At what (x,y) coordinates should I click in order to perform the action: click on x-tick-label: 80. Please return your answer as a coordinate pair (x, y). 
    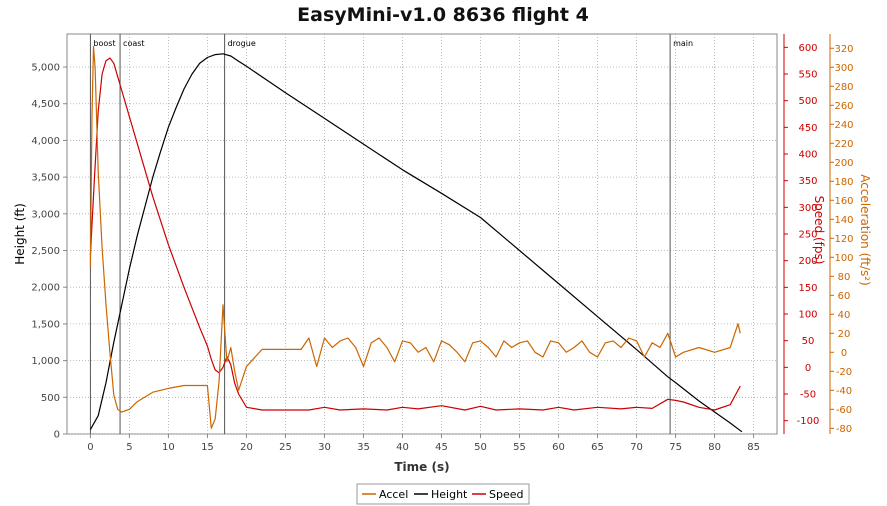
    Looking at the image, I should click on (714, 447).